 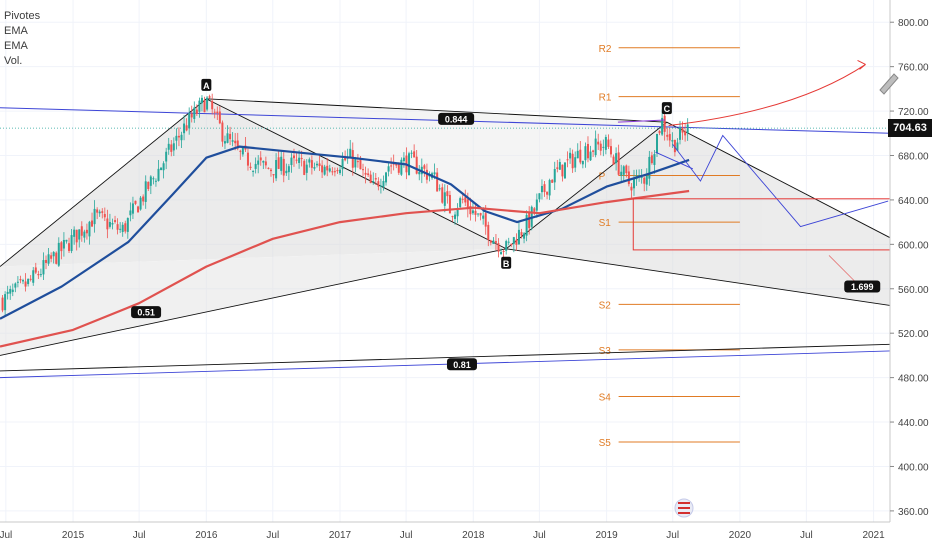 What do you see at coordinates (206, 535) in the screenshot?
I see `x-tick-label: 2016` at bounding box center [206, 535].